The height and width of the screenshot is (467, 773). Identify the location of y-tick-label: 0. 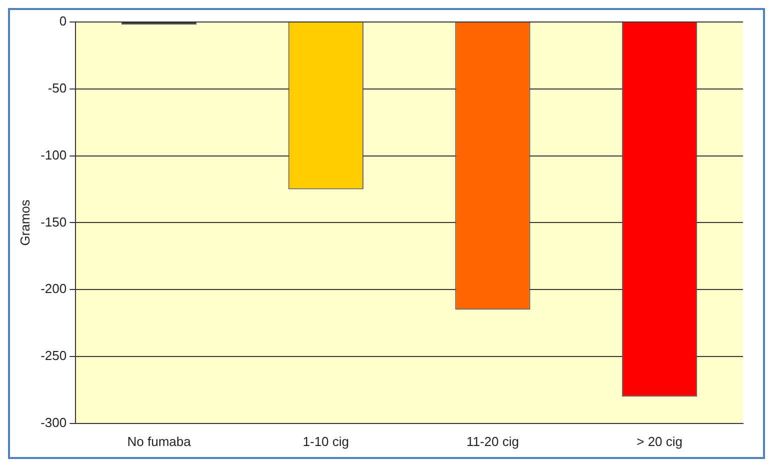
(63, 21).